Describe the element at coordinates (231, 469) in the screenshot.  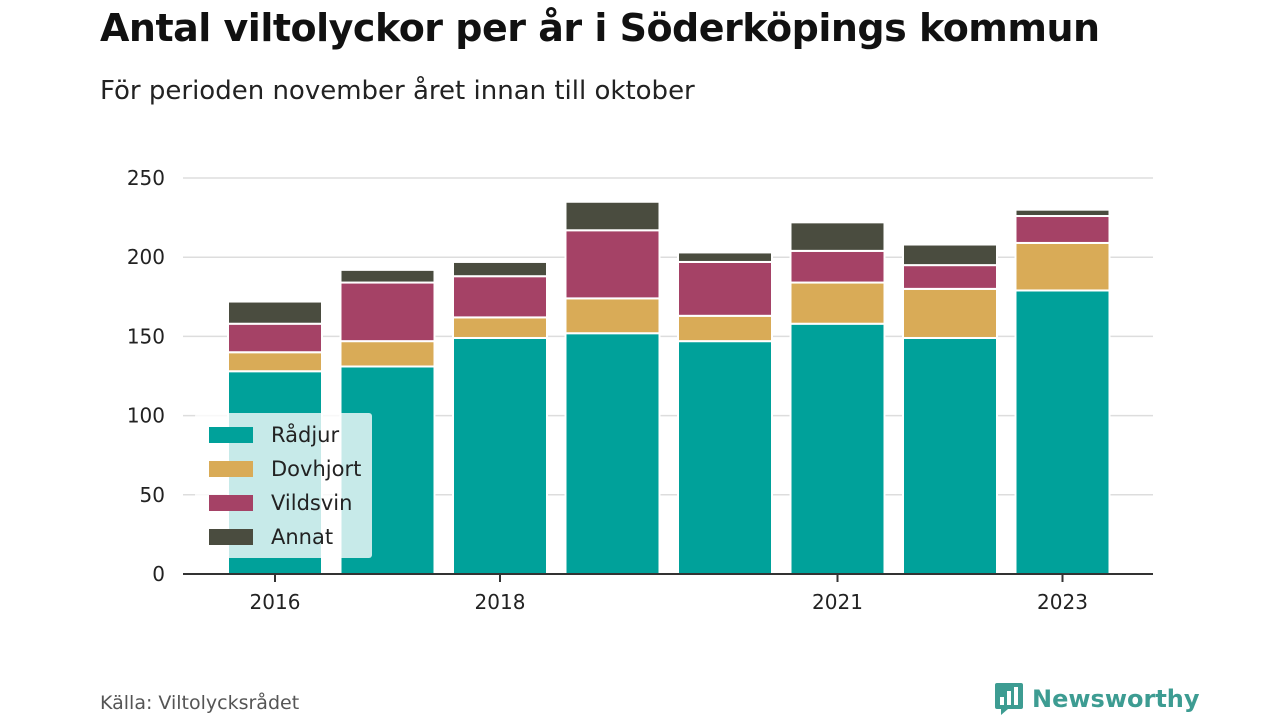
I see `legend-swatch-dovhjort` at that location.